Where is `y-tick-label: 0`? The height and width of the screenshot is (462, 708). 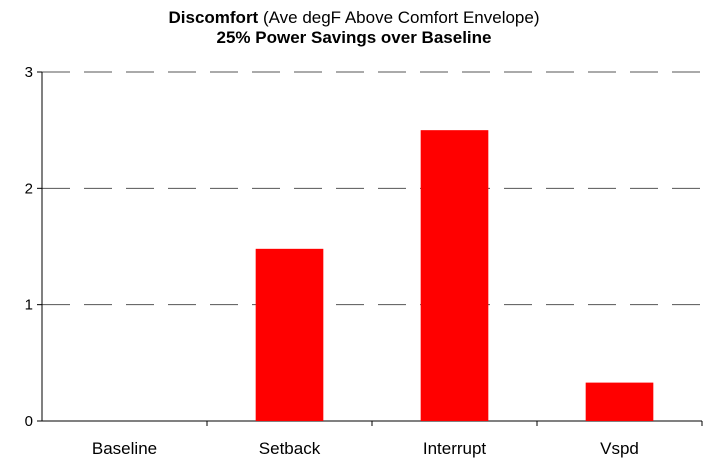 y-tick-label: 0 is located at coordinates (29, 421).